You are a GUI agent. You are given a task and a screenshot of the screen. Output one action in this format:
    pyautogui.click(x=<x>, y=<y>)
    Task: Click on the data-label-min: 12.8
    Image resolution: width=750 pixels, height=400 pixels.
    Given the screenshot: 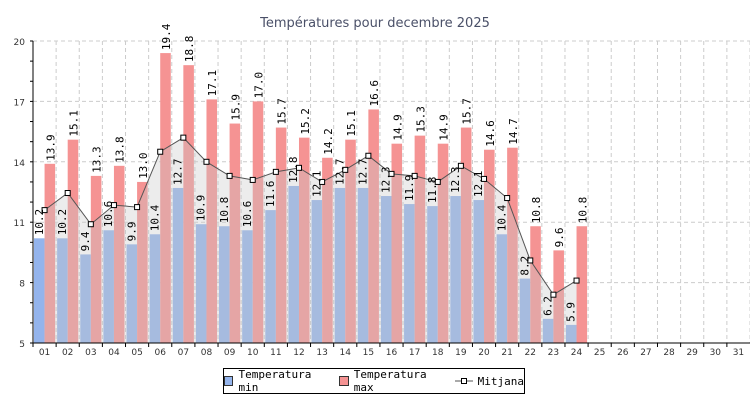 What is the action you would take?
    pyautogui.click(x=293, y=169)
    